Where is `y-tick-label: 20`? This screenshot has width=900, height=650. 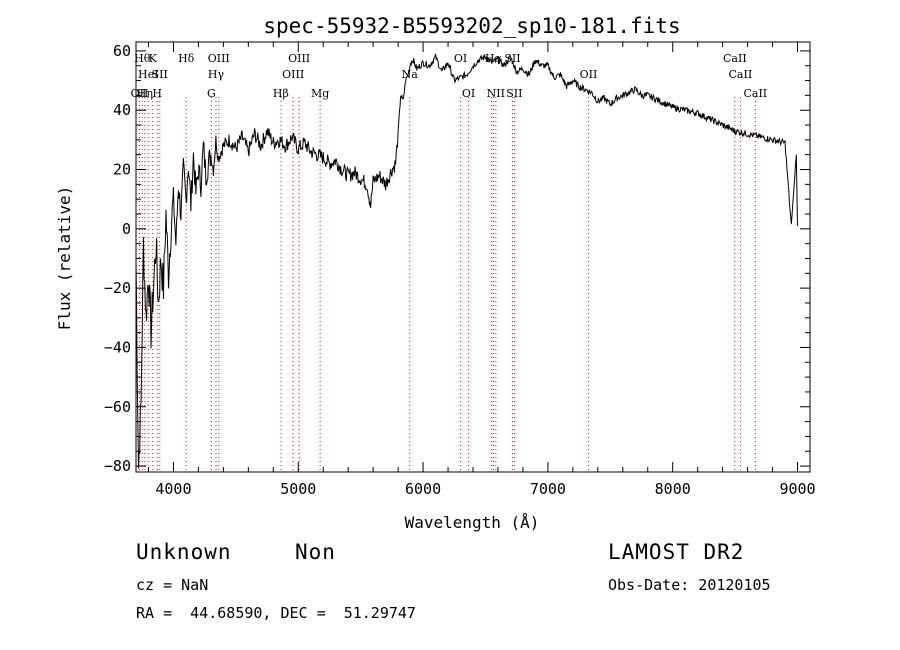
y-tick-label: 20 is located at coordinates (122, 170).